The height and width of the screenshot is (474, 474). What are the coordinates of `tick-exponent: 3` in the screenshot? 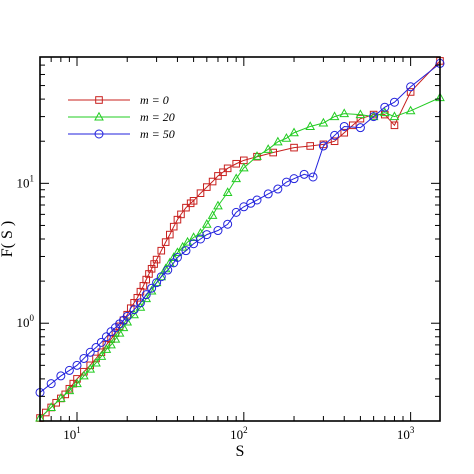 It's located at (412, 430).